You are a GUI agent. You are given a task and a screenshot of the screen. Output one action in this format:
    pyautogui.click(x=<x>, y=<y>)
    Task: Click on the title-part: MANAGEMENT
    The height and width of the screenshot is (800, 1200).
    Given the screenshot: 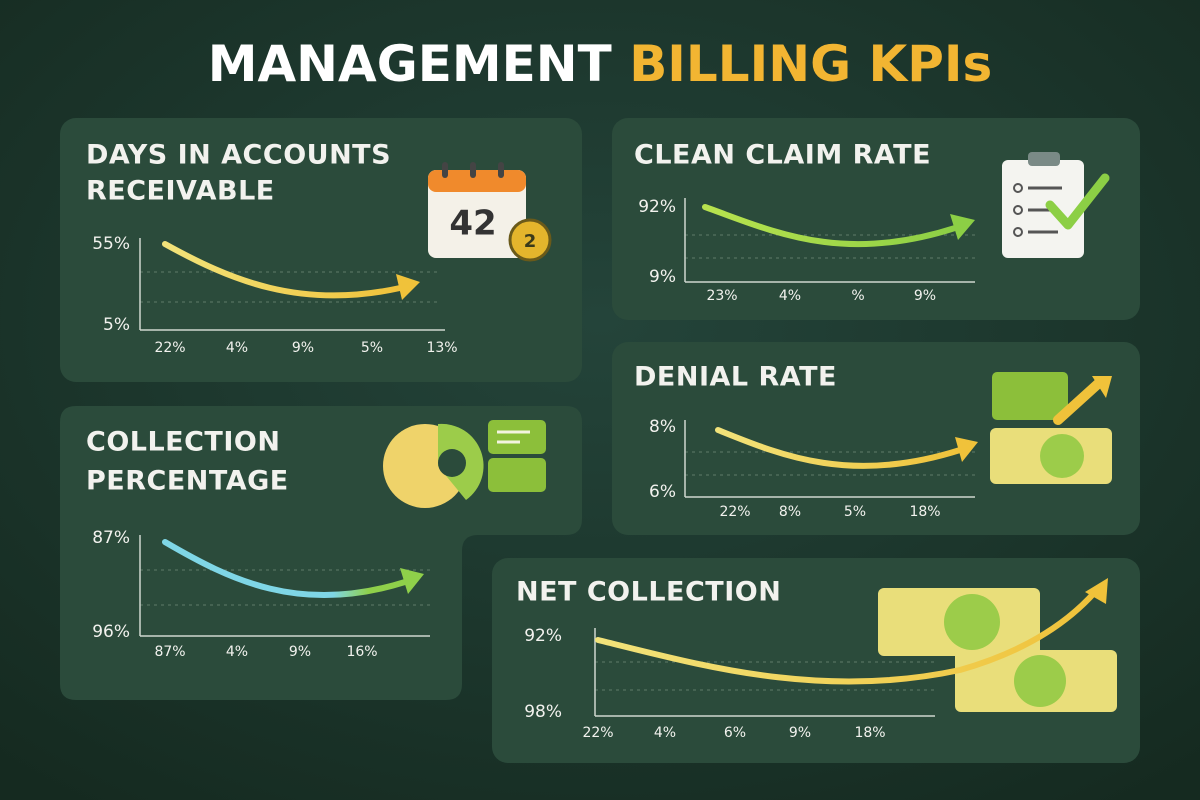 What is the action you would take?
    pyautogui.click(x=410, y=64)
    